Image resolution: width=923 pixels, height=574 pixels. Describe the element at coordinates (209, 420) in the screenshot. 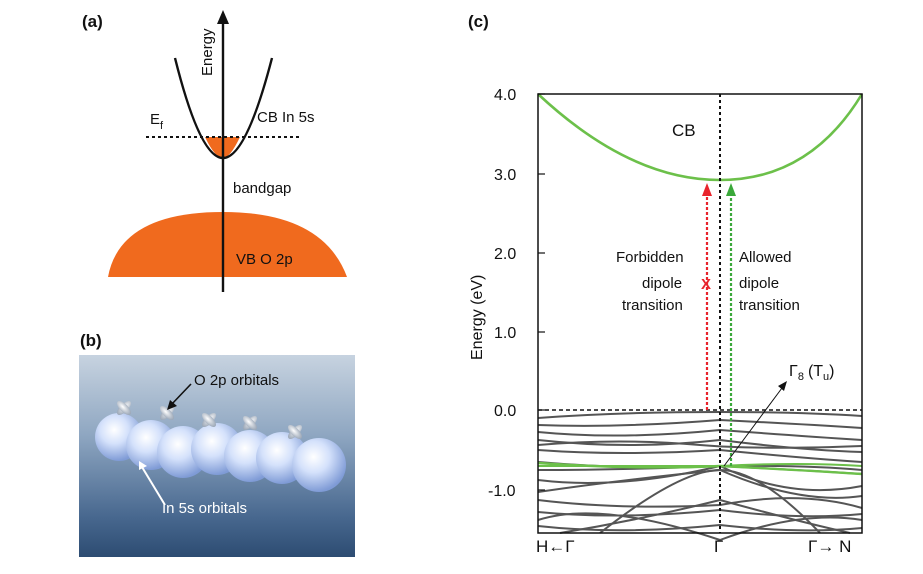

I see `o-2p-orbital-lobes` at that location.